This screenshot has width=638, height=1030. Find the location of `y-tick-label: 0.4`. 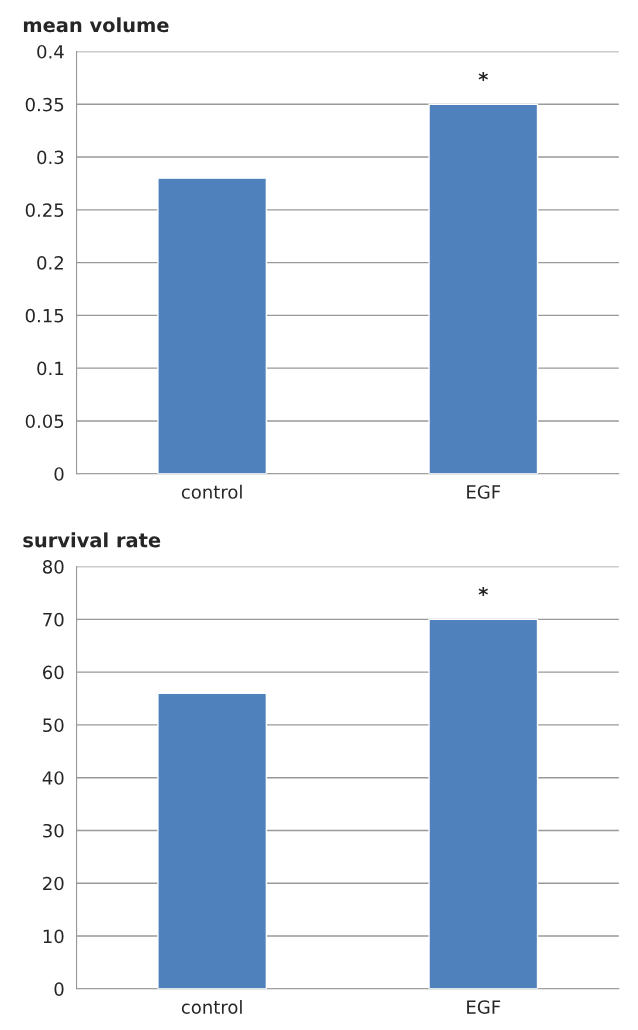

y-tick-label: 0.4 is located at coordinates (50, 51).